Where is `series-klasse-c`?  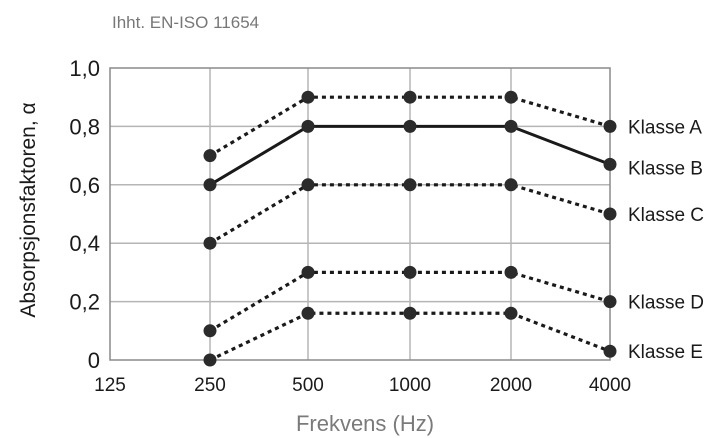
series-klasse-c is located at coordinates (410, 214).